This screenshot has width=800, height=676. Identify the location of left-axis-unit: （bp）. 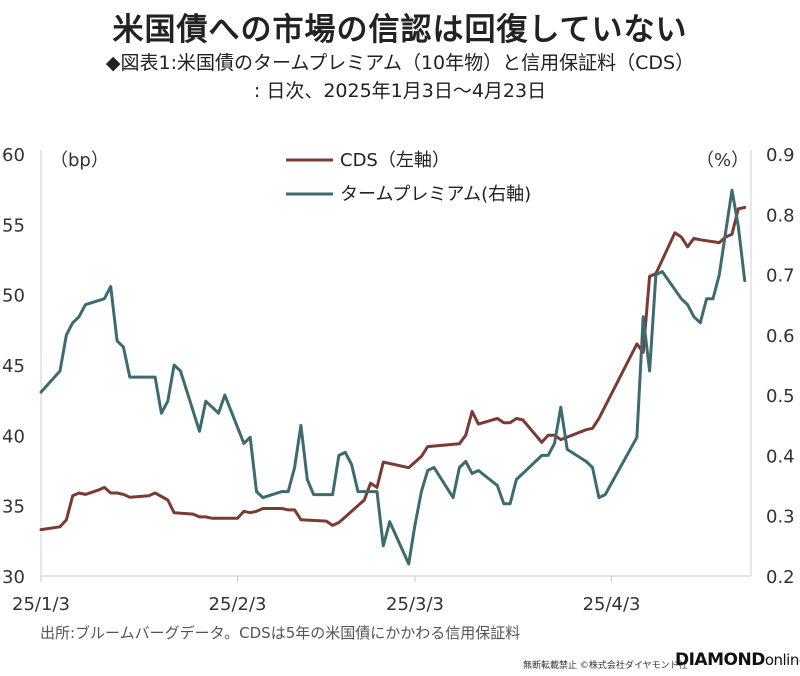
(79, 160).